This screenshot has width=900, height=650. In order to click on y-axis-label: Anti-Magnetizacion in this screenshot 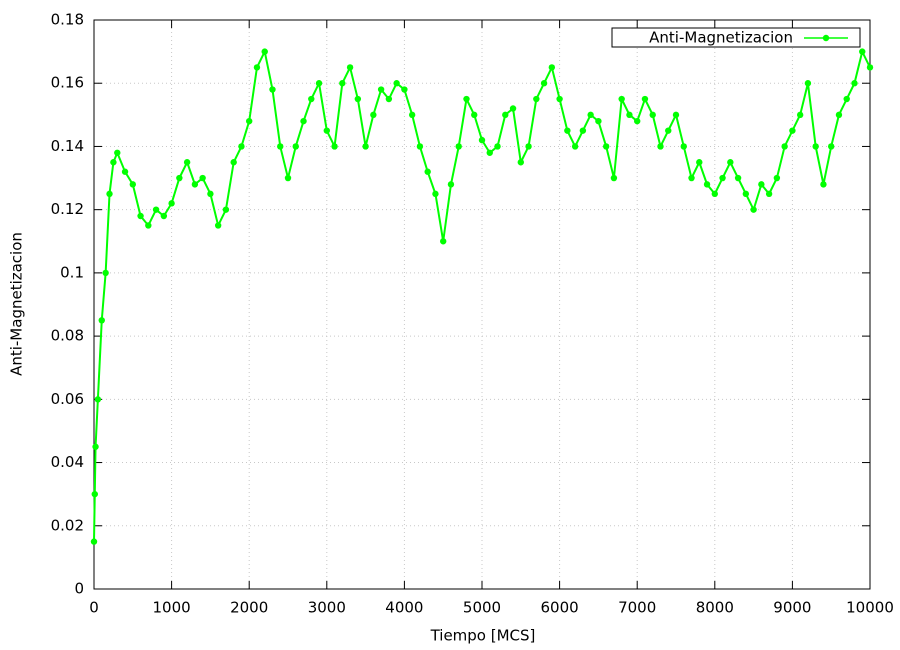, I will do `click(17, 304)`.